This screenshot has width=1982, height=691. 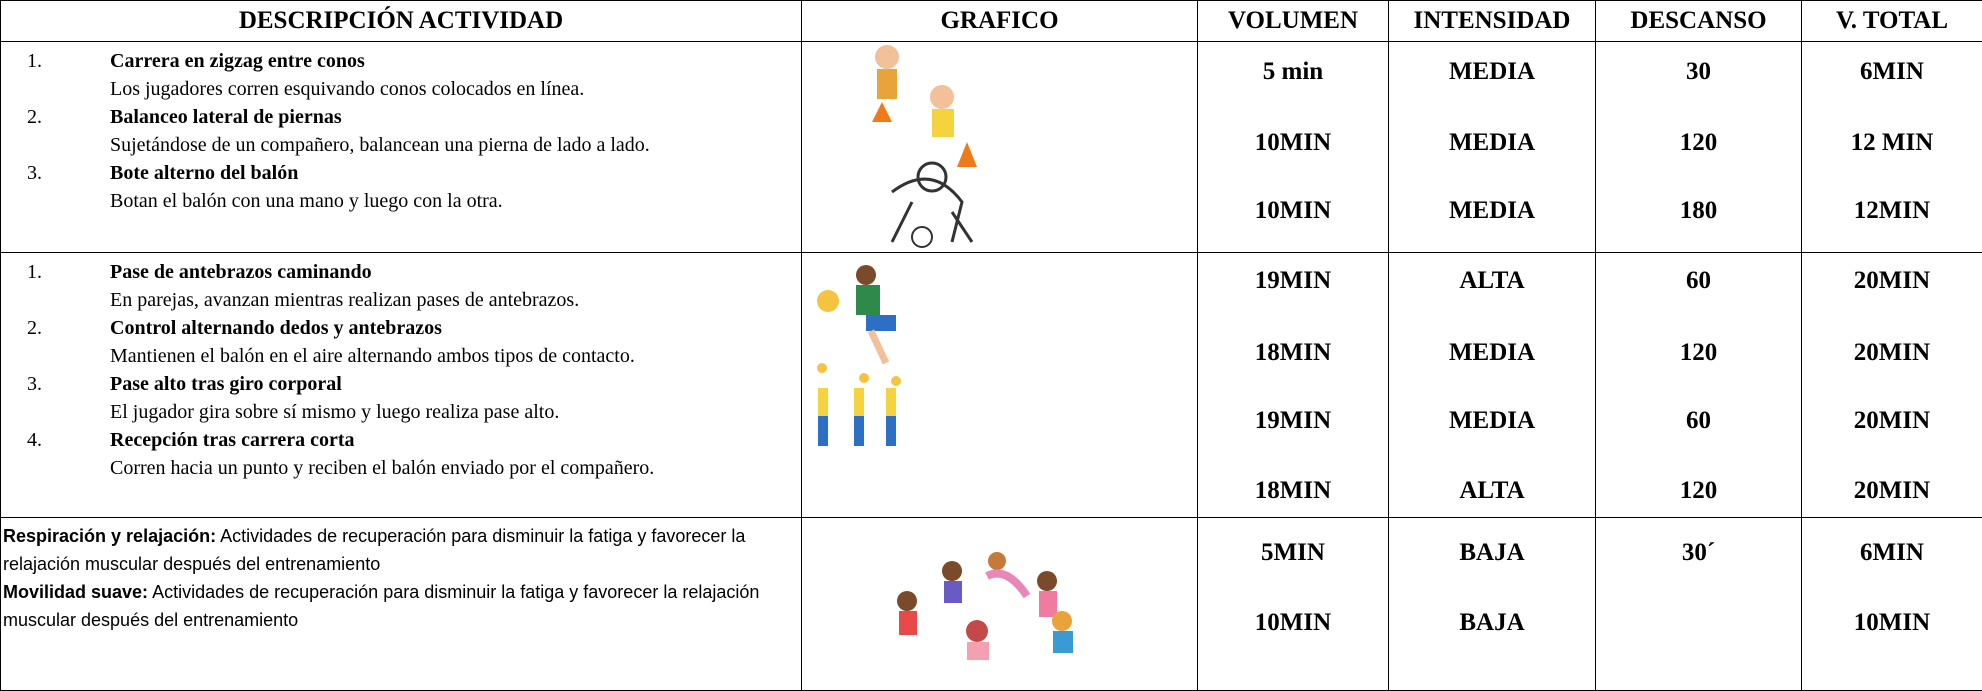 What do you see at coordinates (237, 61) in the screenshot?
I see `item-title: Carrera en zigzag entre conos` at bounding box center [237, 61].